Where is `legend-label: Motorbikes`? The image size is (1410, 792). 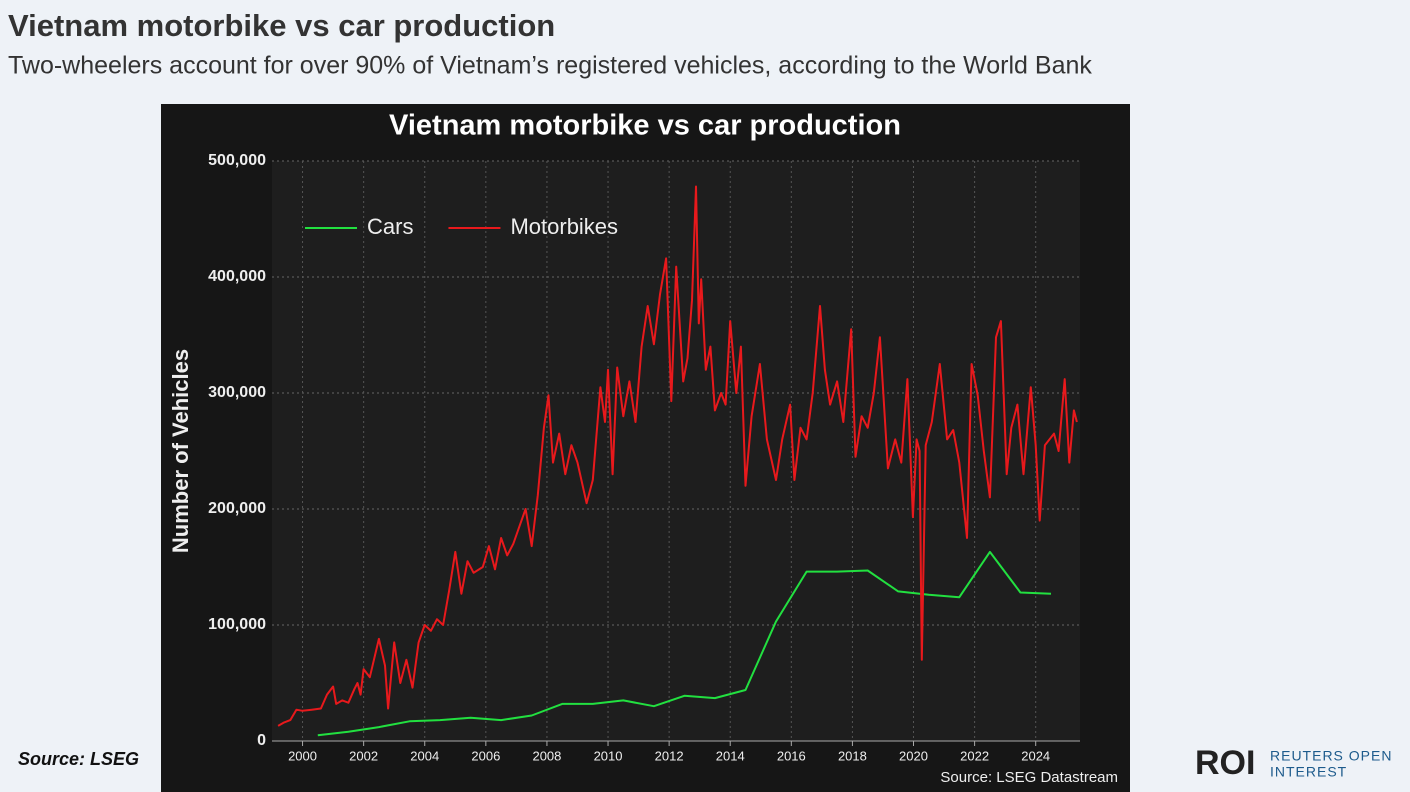
legend-label: Motorbikes is located at coordinates (564, 226).